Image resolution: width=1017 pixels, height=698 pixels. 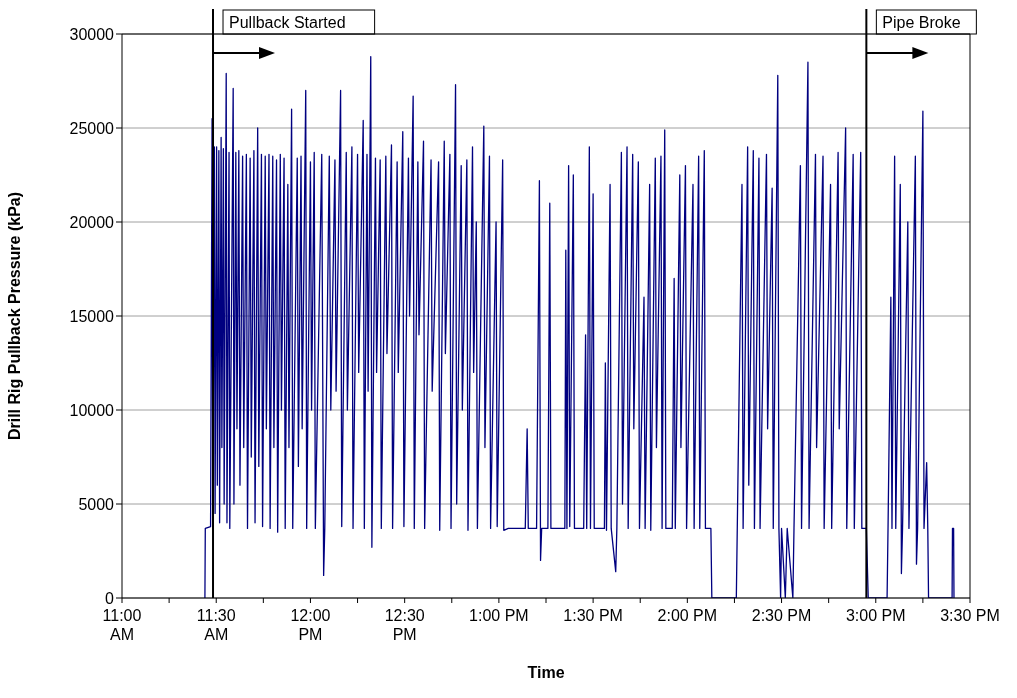 I want to click on x-tick-label: 3:30 PM, so click(x=970, y=615).